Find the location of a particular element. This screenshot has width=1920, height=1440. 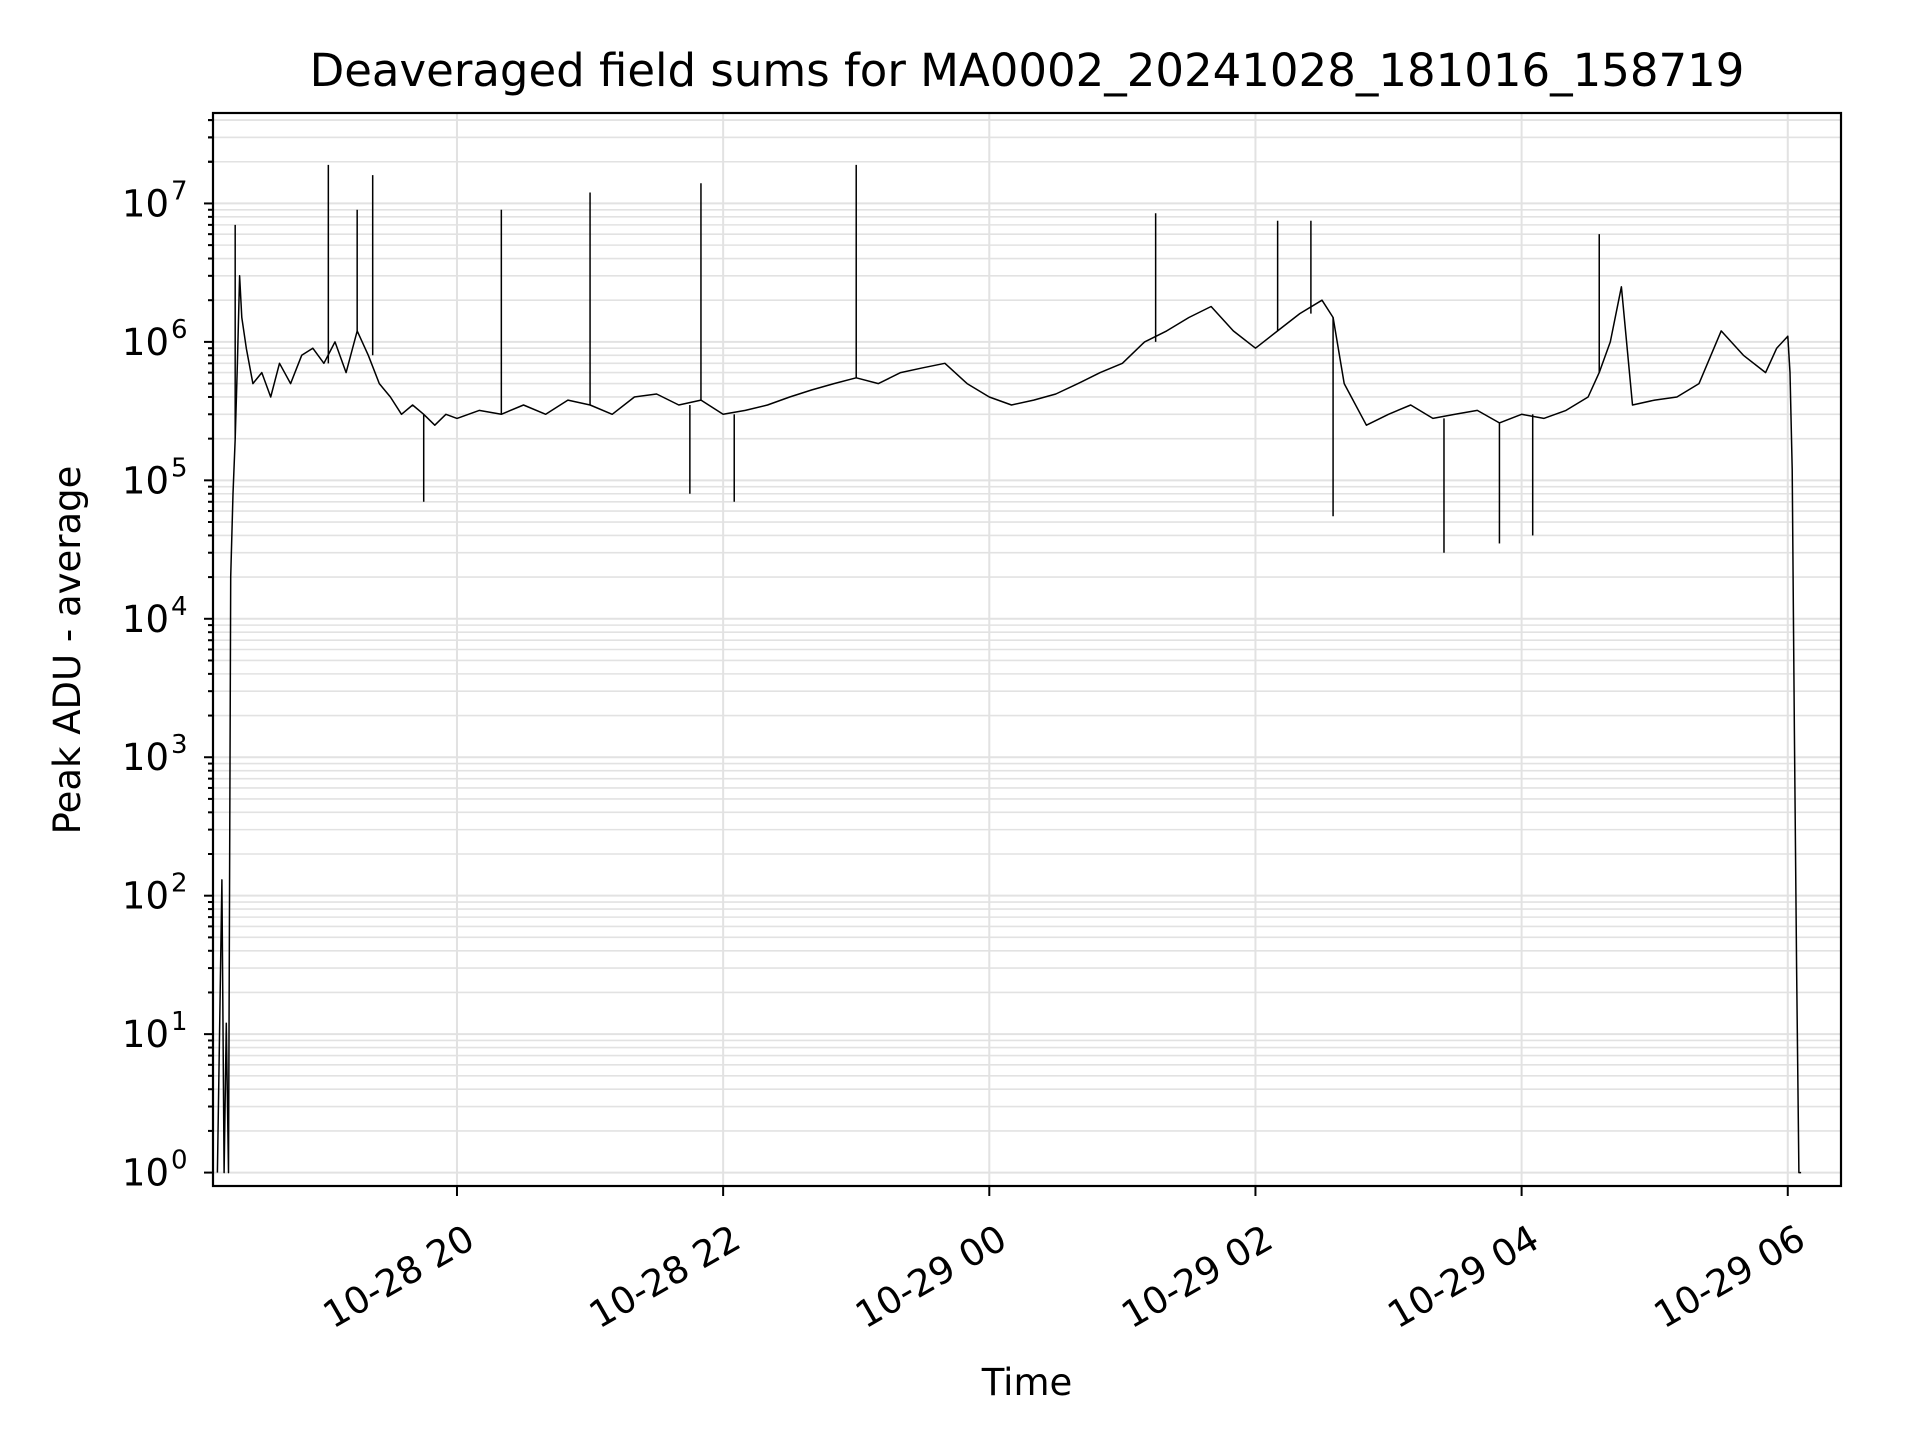

y-axis-label: Peak ADU - average is located at coordinates (67, 650).